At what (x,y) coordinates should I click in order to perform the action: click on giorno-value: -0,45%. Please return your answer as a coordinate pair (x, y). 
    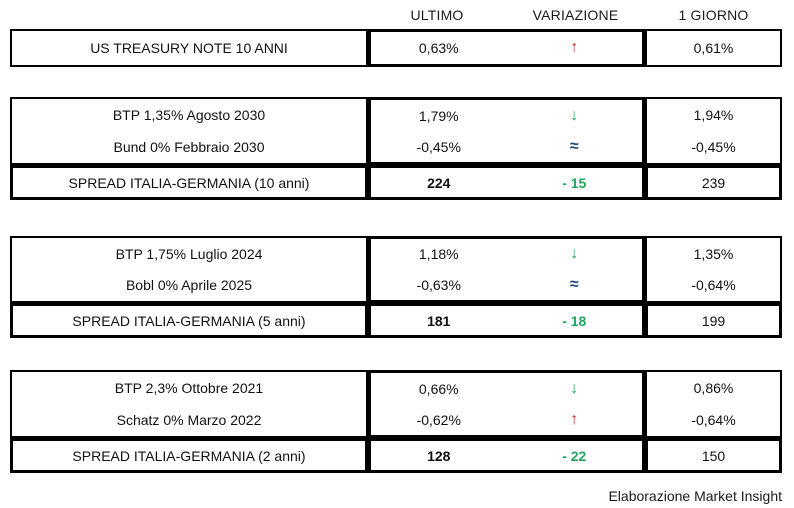
    Looking at the image, I should click on (713, 147).